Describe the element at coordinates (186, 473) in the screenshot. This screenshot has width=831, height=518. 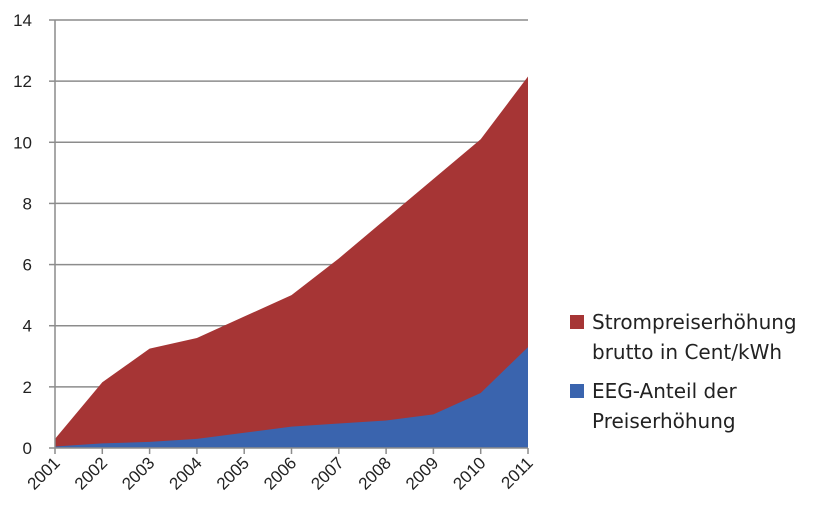
I see `x-tick-label-2004: 2004` at that location.